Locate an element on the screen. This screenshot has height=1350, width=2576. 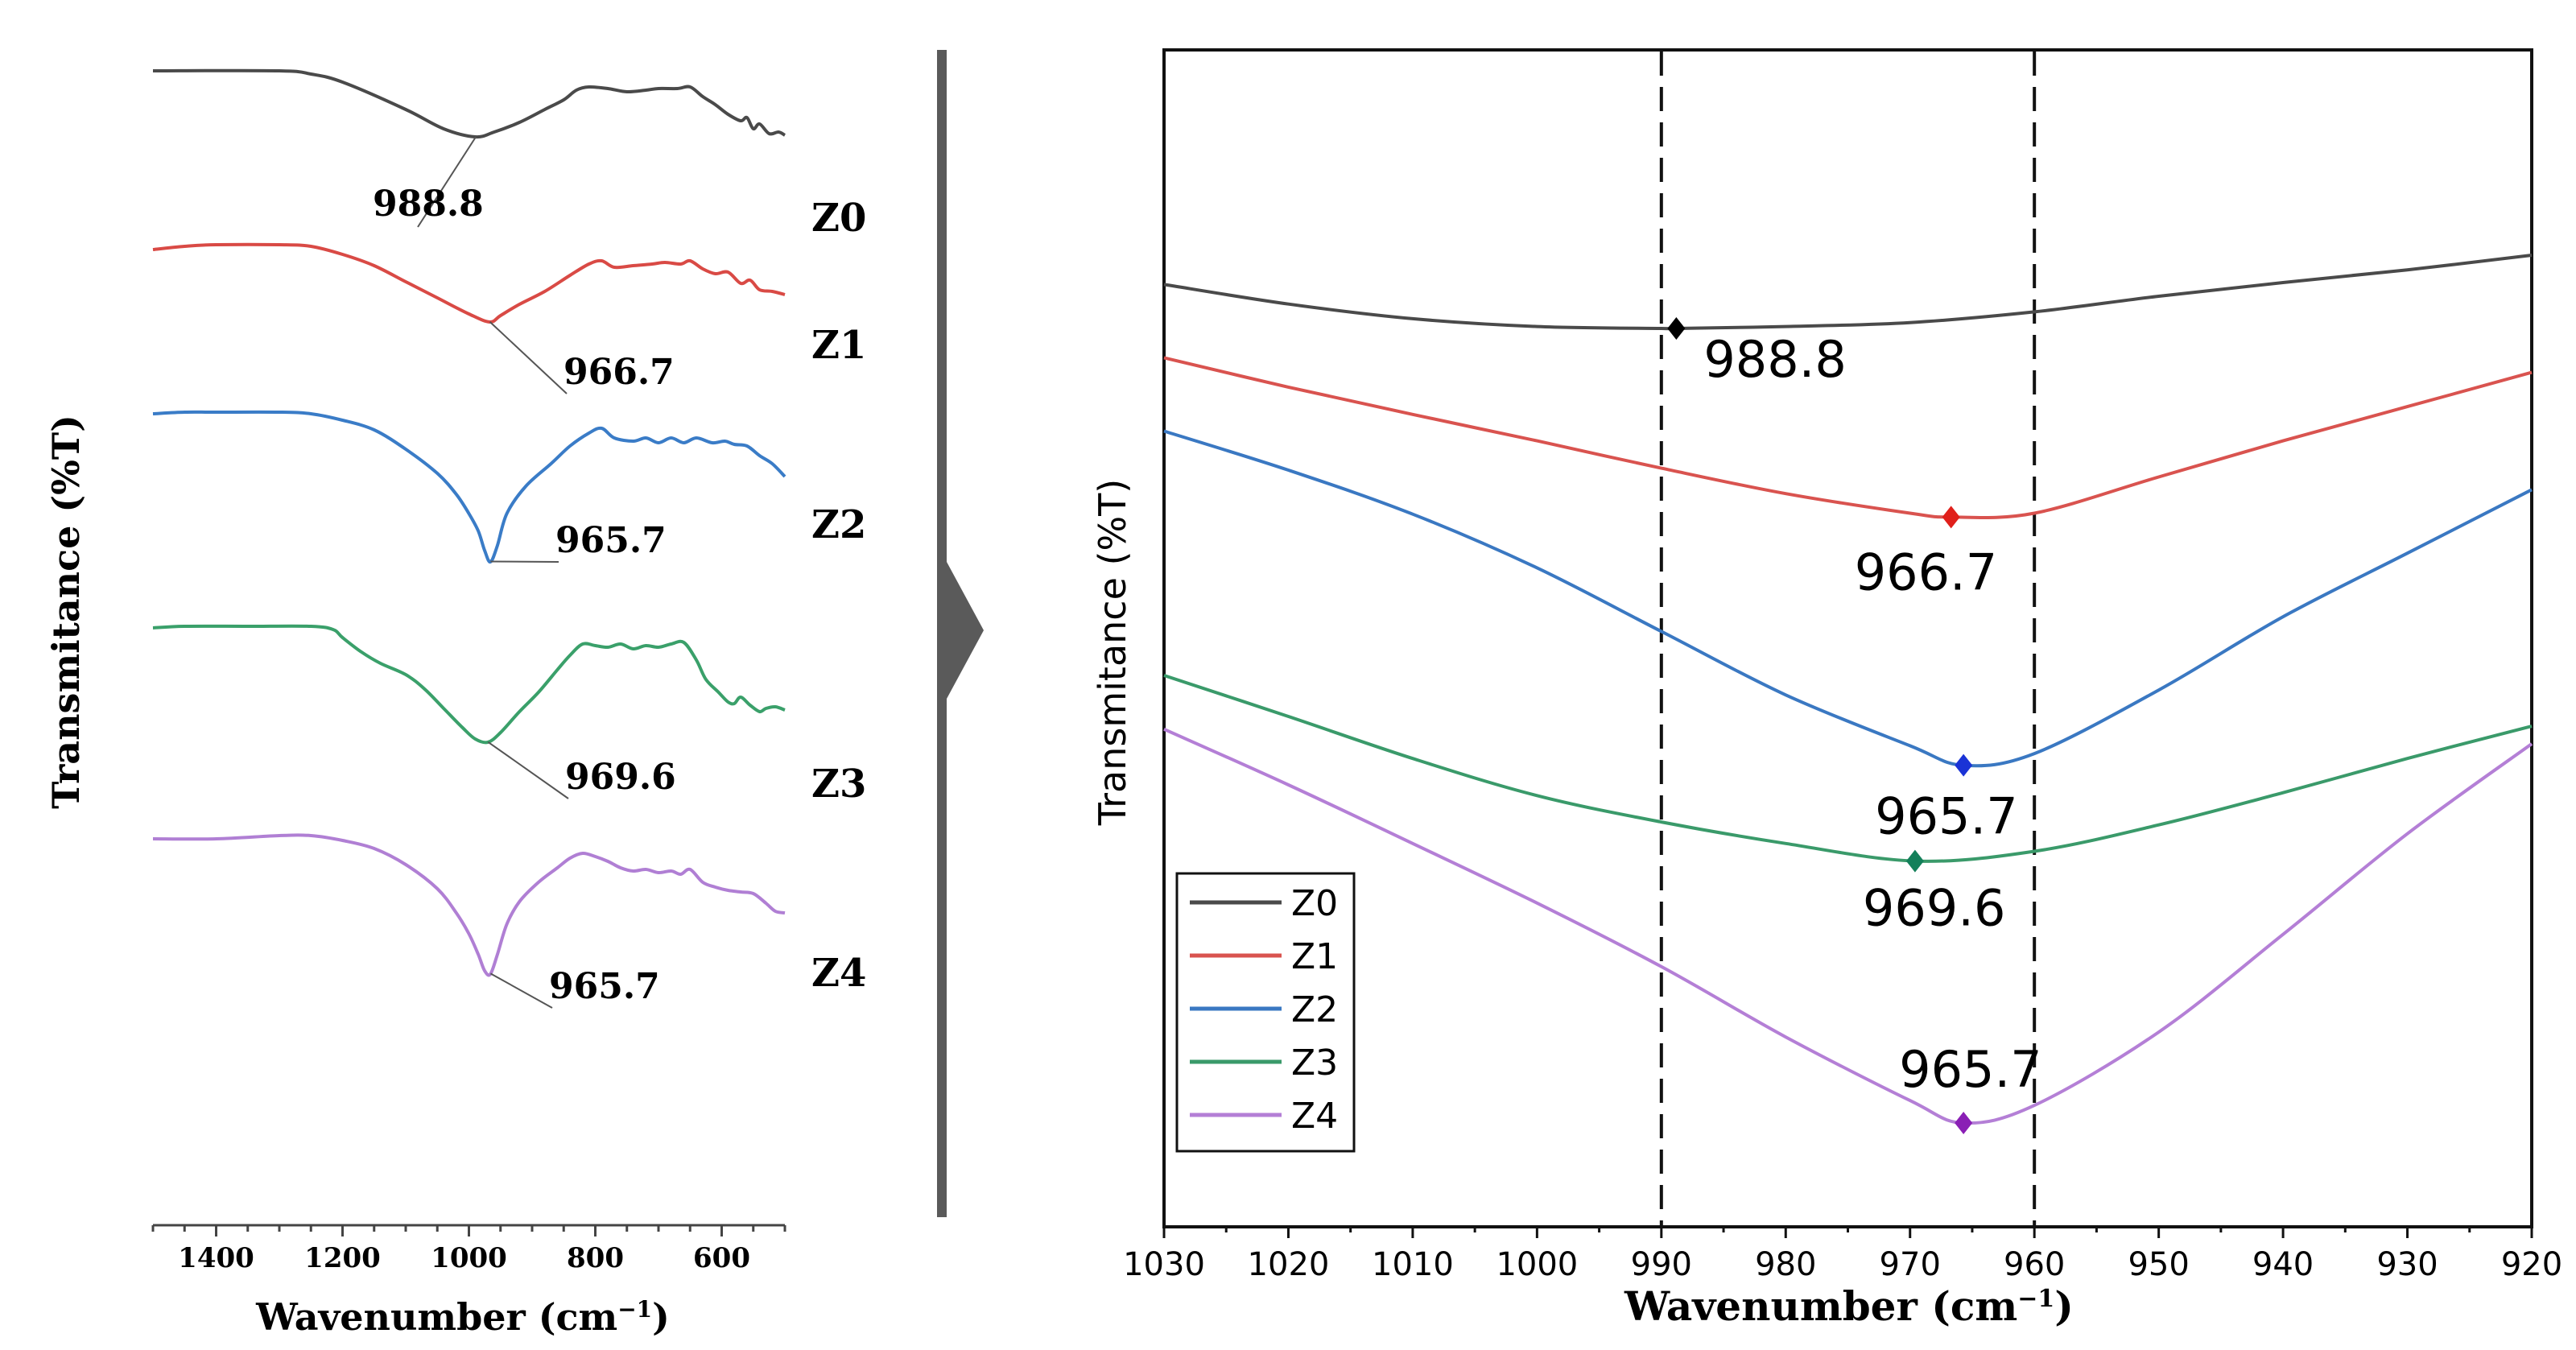
panel-separator is located at coordinates (960, 633).